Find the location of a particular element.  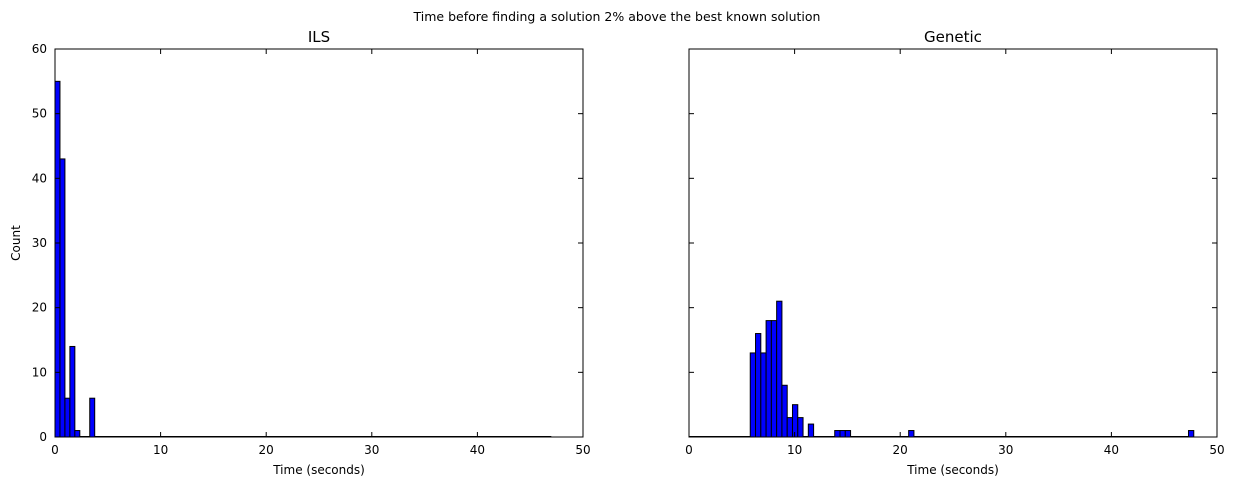

ils-ytick-label-5: 50 is located at coordinates (39, 114).